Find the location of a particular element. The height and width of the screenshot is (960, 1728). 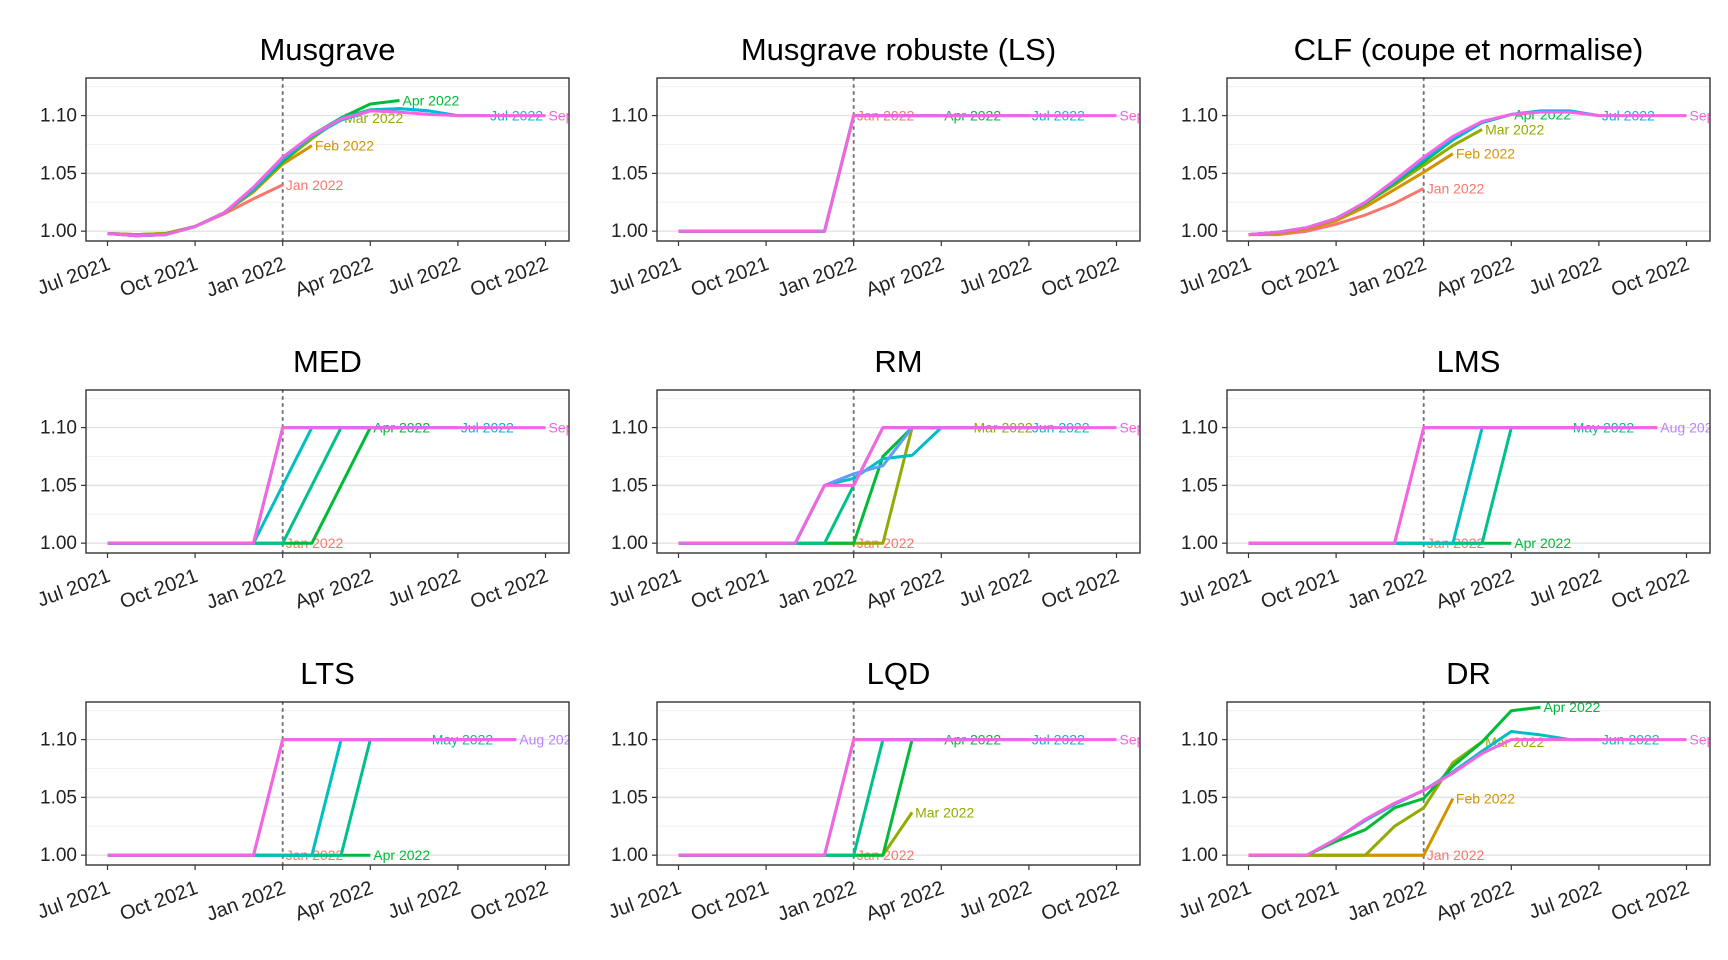

panel-title: LQD is located at coordinates (899, 673).